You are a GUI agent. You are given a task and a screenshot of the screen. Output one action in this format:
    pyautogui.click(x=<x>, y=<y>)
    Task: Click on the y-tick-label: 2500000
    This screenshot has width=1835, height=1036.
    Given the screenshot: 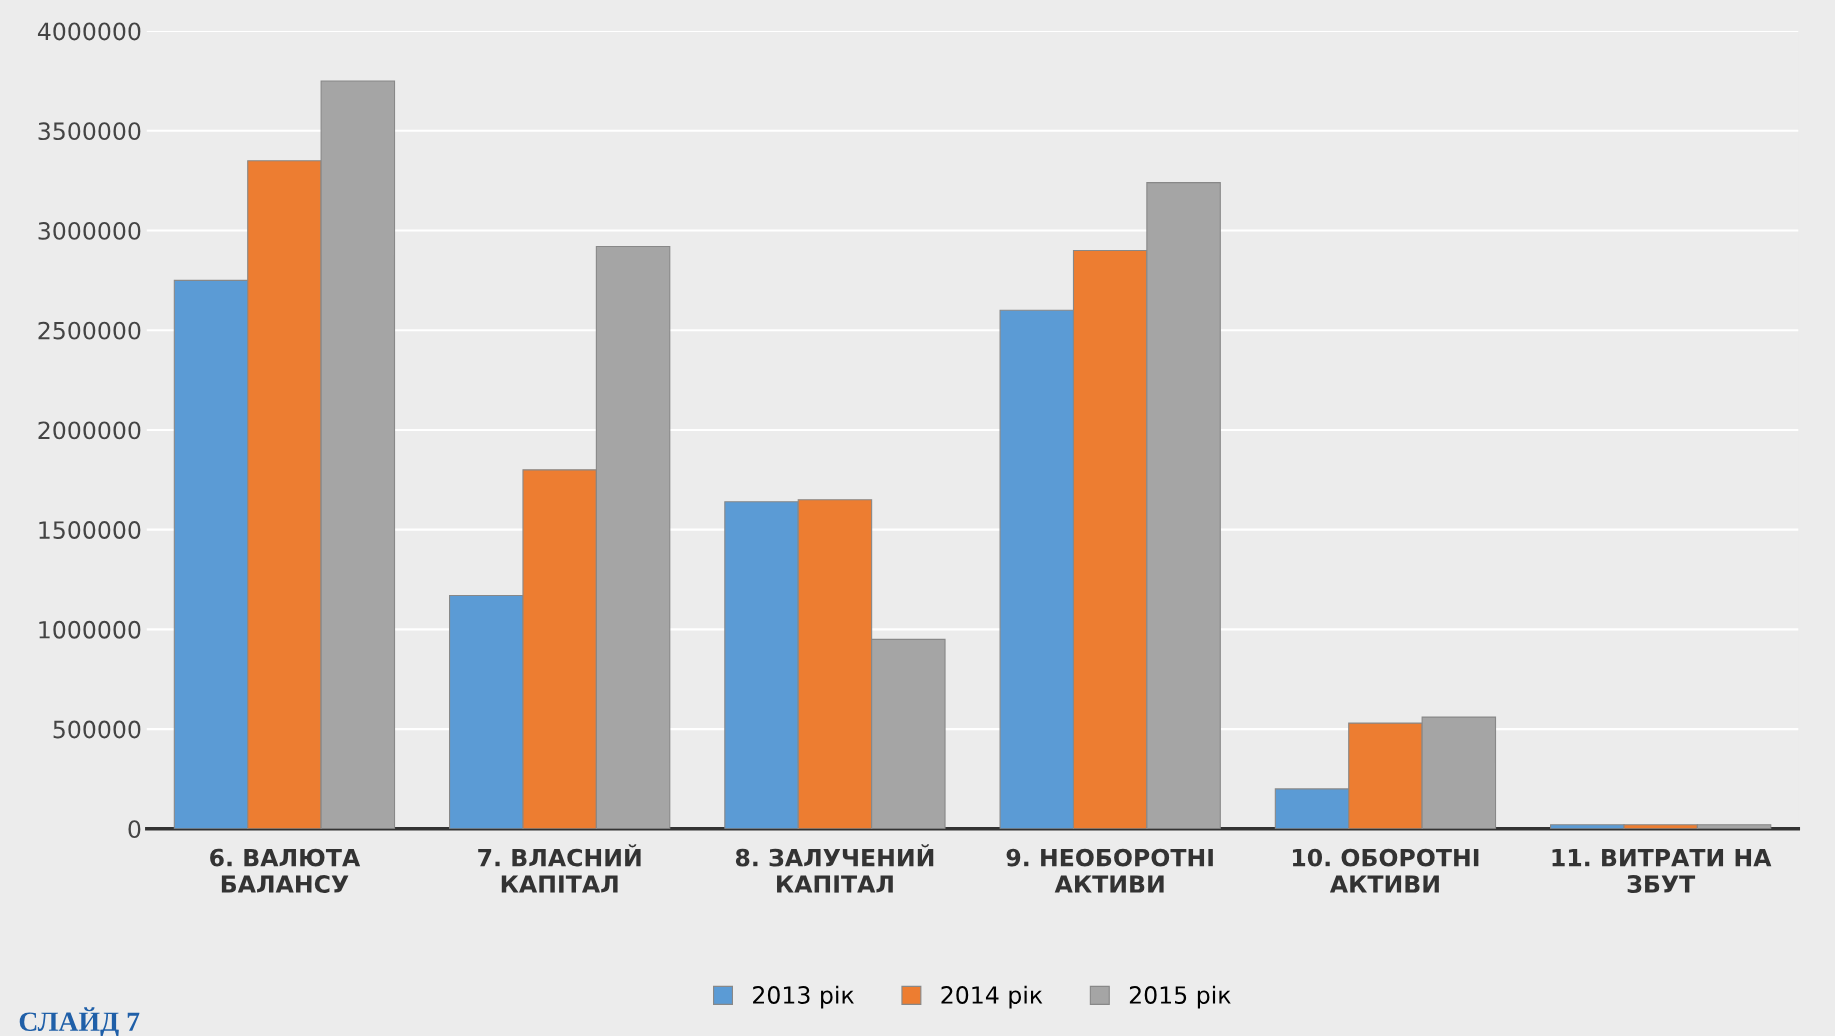 What is the action you would take?
    pyautogui.click(x=89, y=330)
    